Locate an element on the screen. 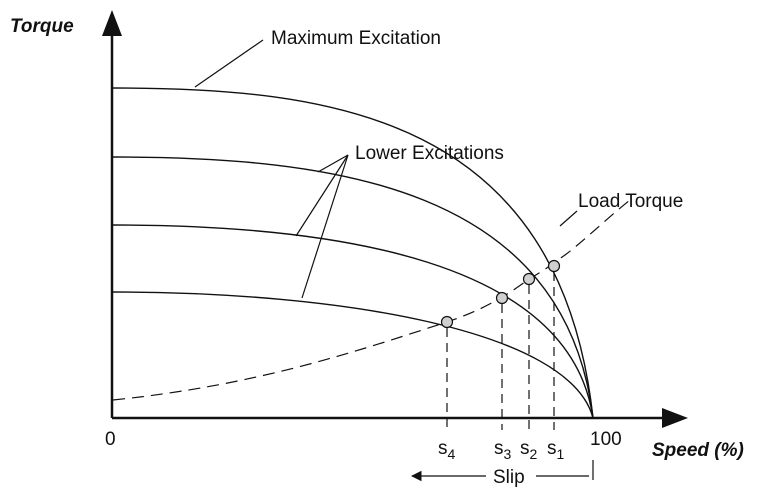  slip-marker-s2: s2 is located at coordinates (529, 450).